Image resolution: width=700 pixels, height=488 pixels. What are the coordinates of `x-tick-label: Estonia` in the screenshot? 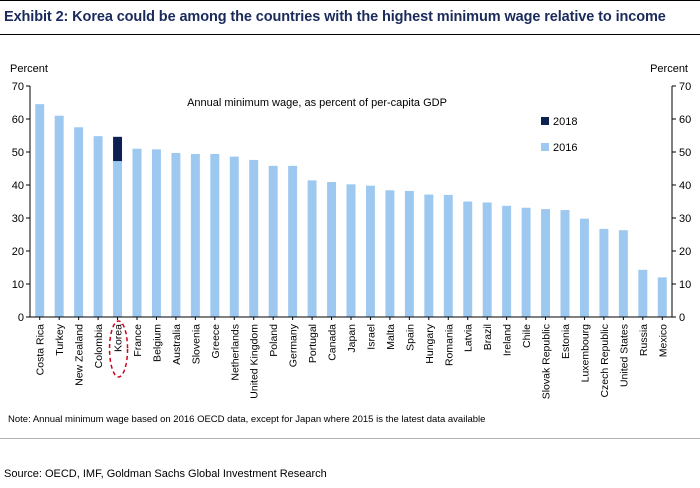 It's located at (566, 341).